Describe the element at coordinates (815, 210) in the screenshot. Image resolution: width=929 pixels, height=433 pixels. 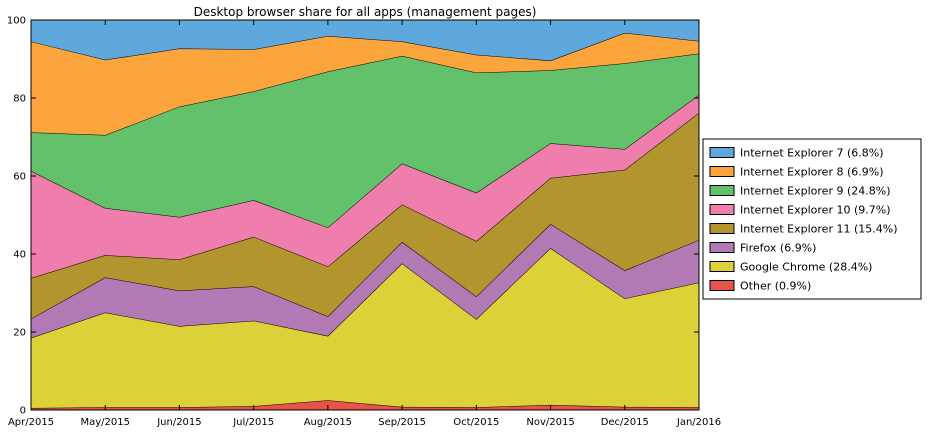
I see `legend-label: Internet Explorer 10 (9.7%)` at that location.